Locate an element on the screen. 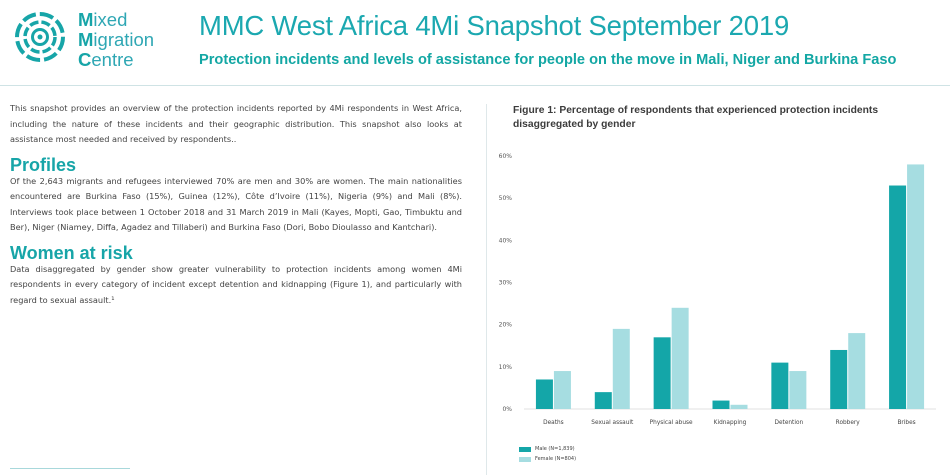 This screenshot has height=475, width=950. y-tick-label: 0% is located at coordinates (507, 409).